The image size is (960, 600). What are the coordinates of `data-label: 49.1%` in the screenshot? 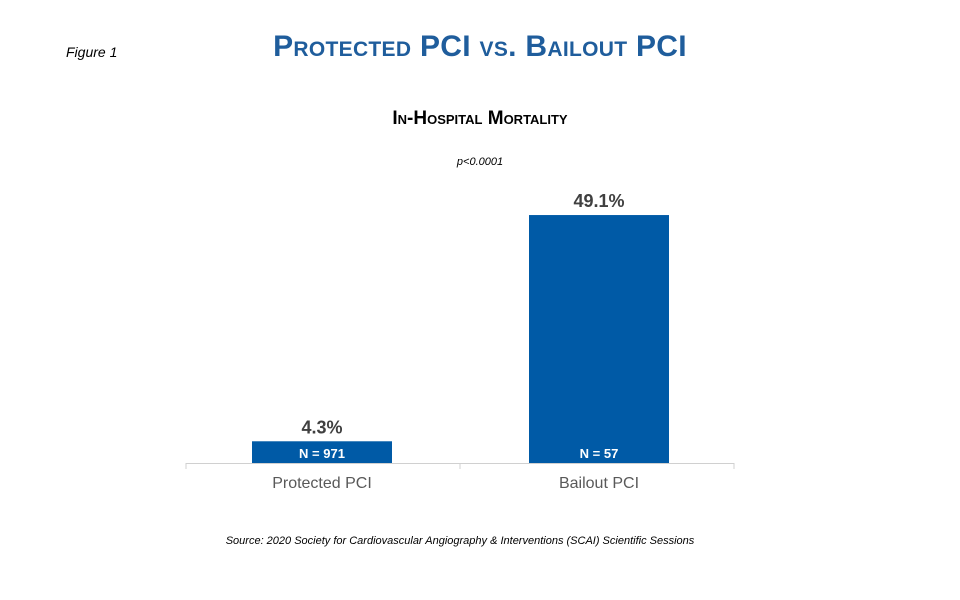 It's located at (598, 201).